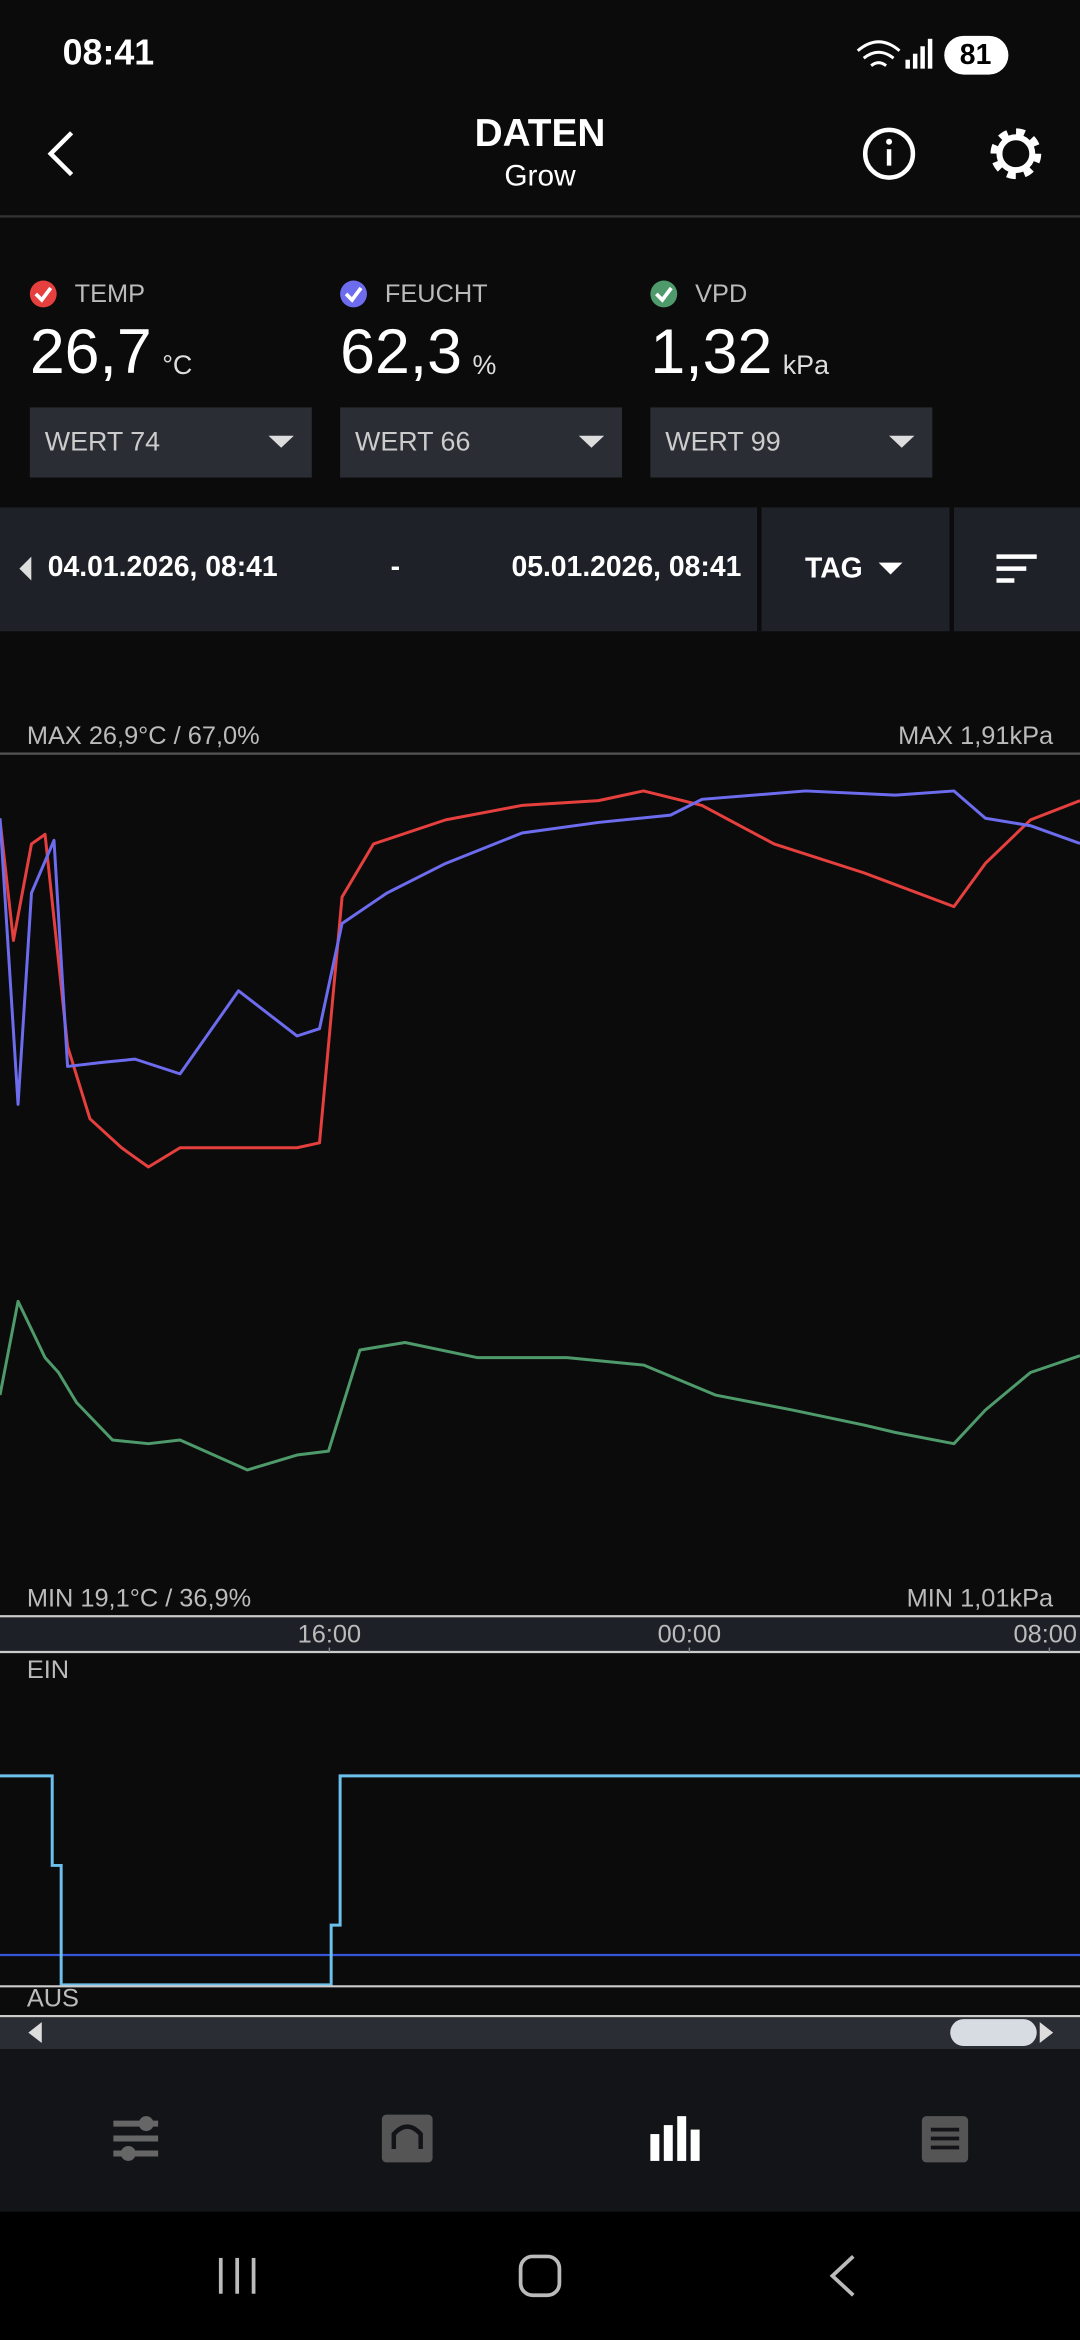  I want to click on sensor-value: 62,3, so click(401, 352).